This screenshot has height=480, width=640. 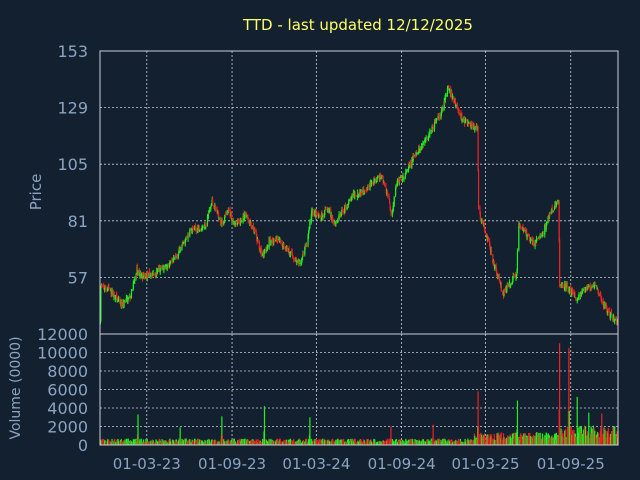 What do you see at coordinates (67, 390) in the screenshot?
I see `volume-tick-label: 6000` at bounding box center [67, 390].